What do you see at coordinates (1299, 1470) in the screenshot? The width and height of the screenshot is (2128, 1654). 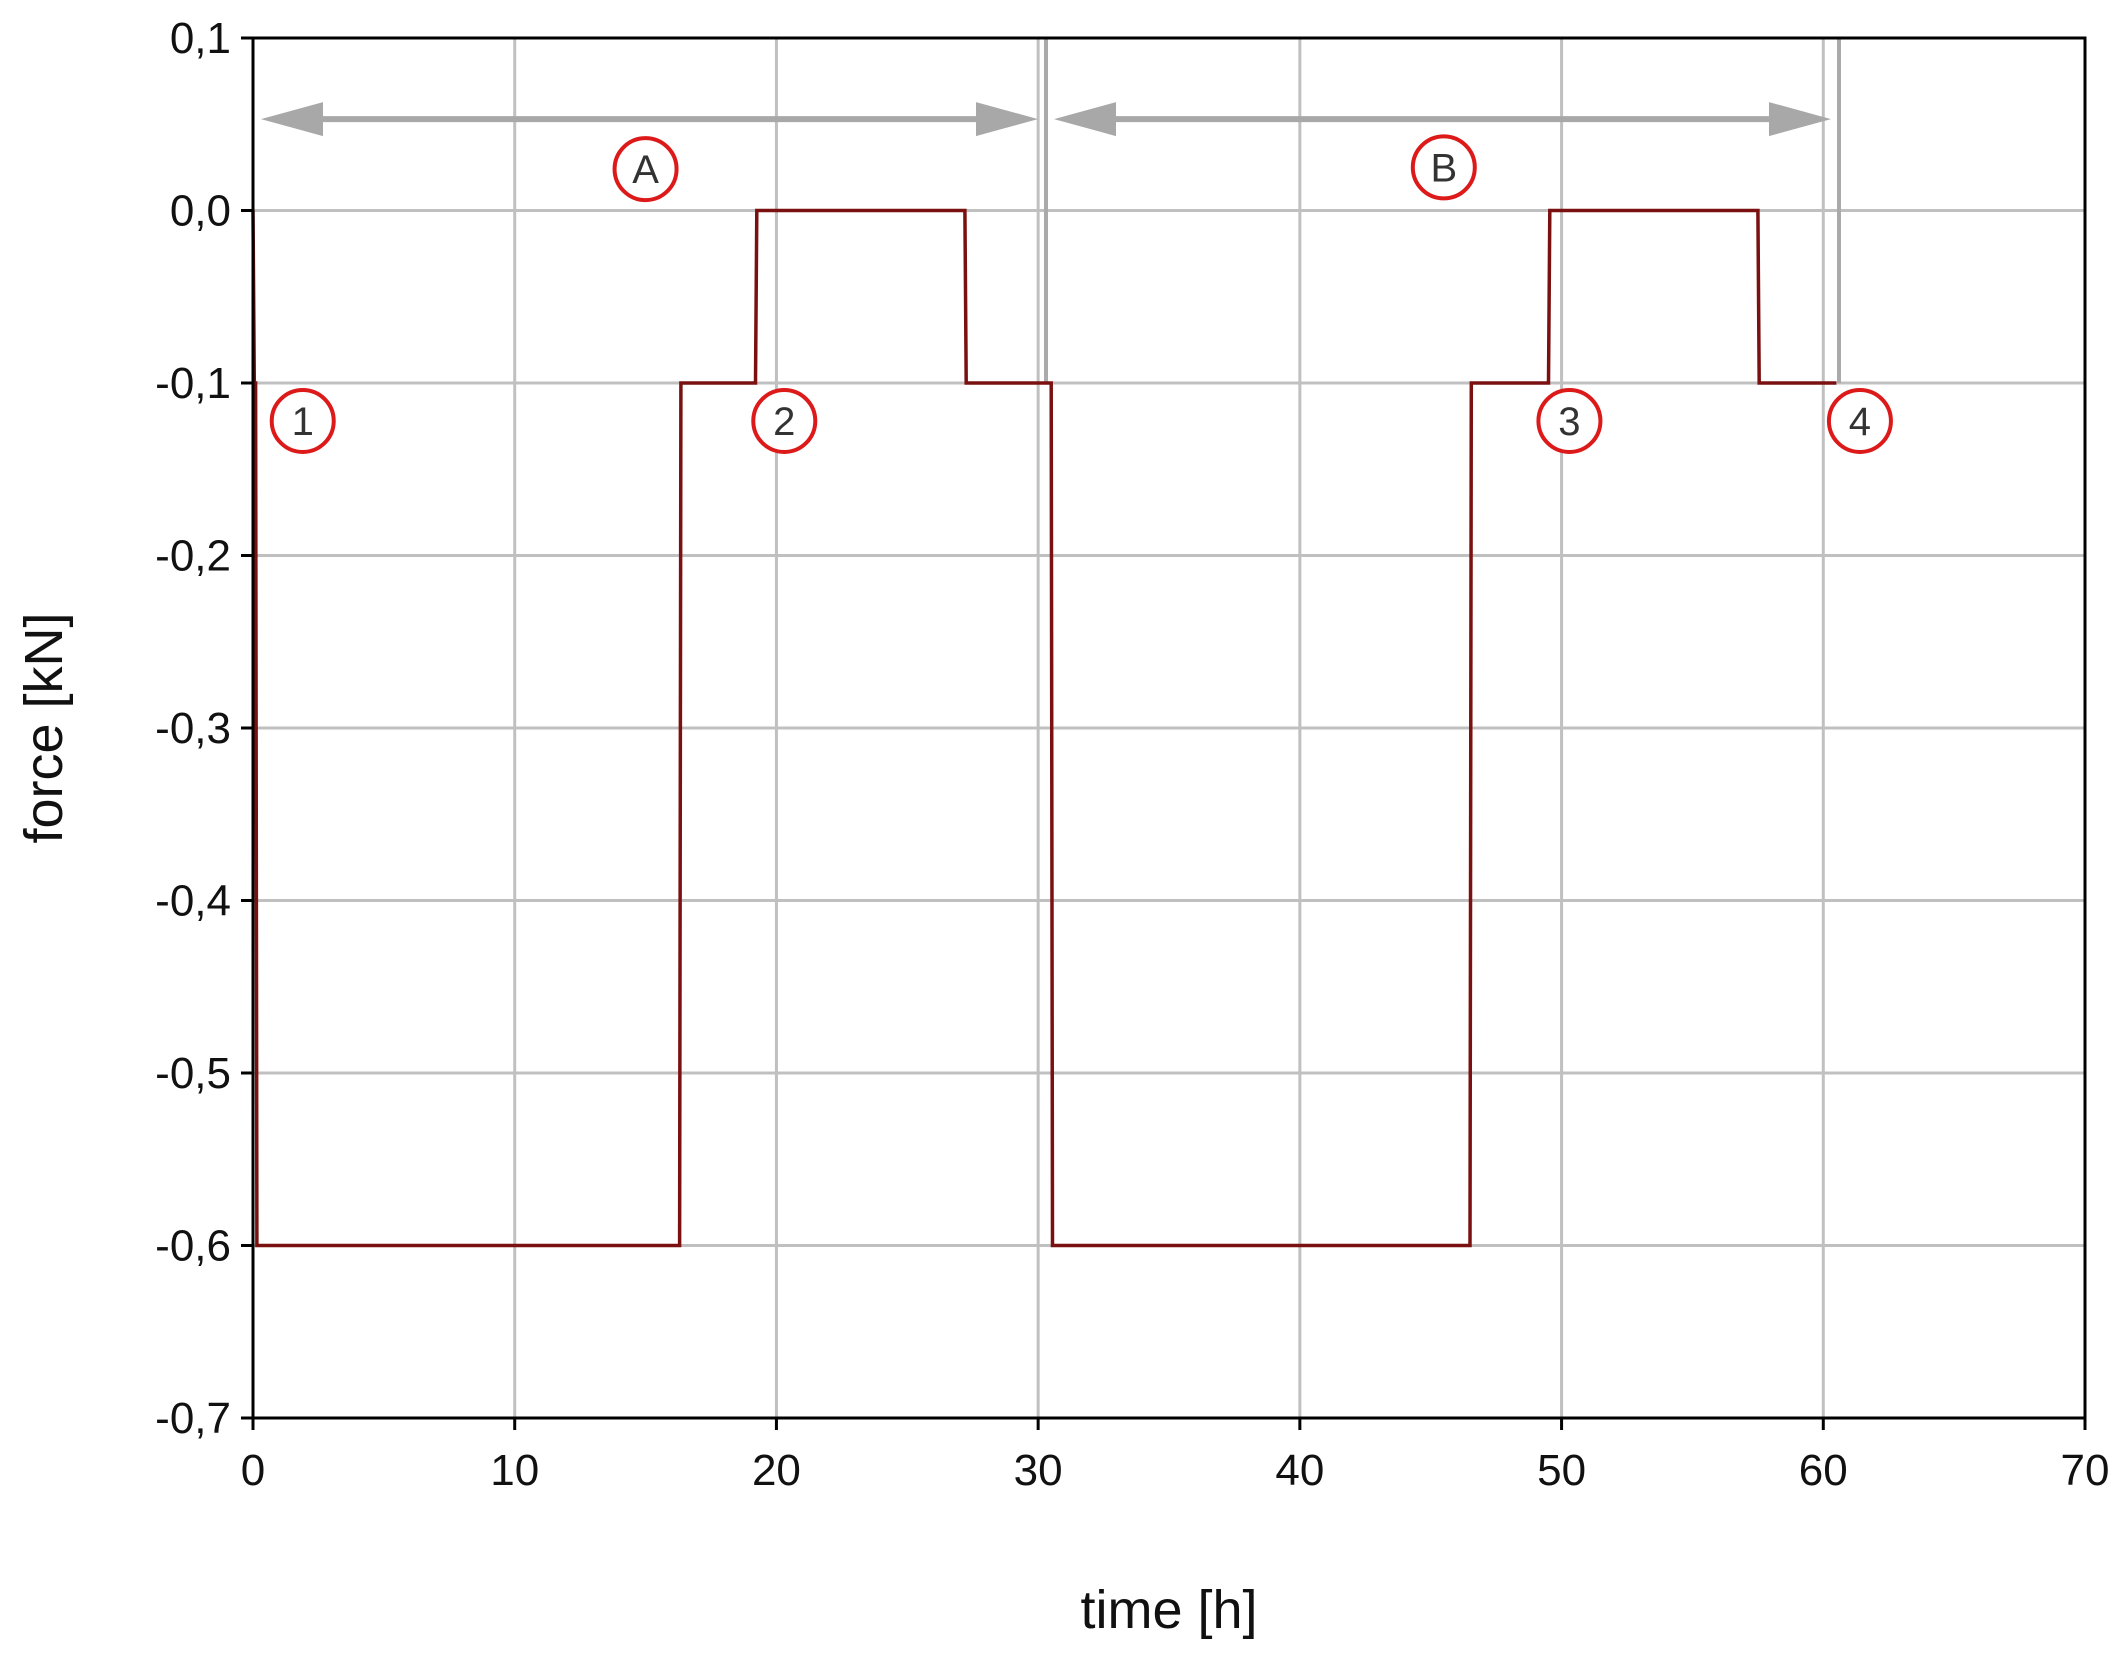 I see `x-tick-label: 40` at bounding box center [1299, 1470].